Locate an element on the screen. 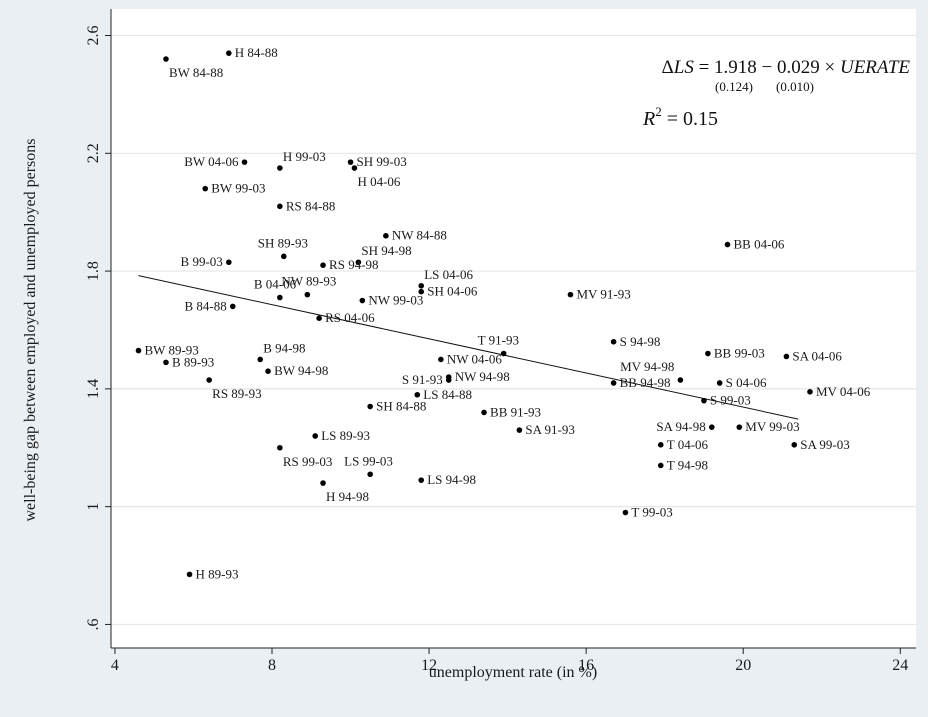 The height and width of the screenshot is (717, 928). fit-line is located at coordinates (468, 347).